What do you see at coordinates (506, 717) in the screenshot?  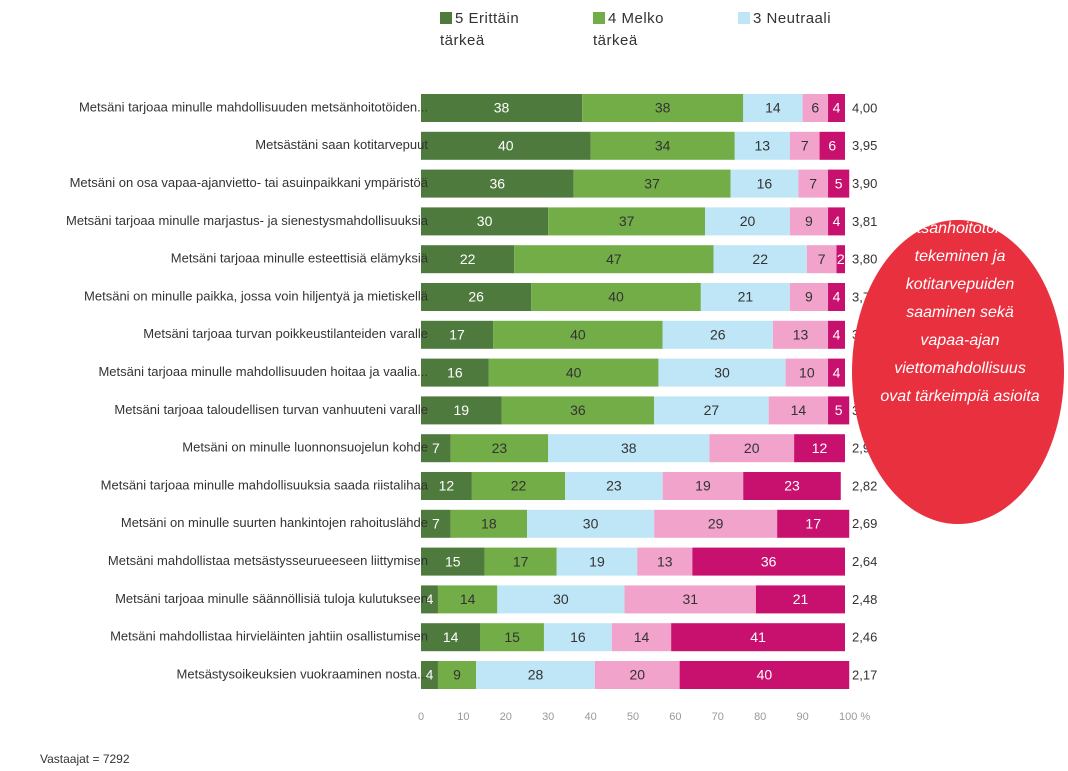 I see `x-tick-label: 20` at bounding box center [506, 717].